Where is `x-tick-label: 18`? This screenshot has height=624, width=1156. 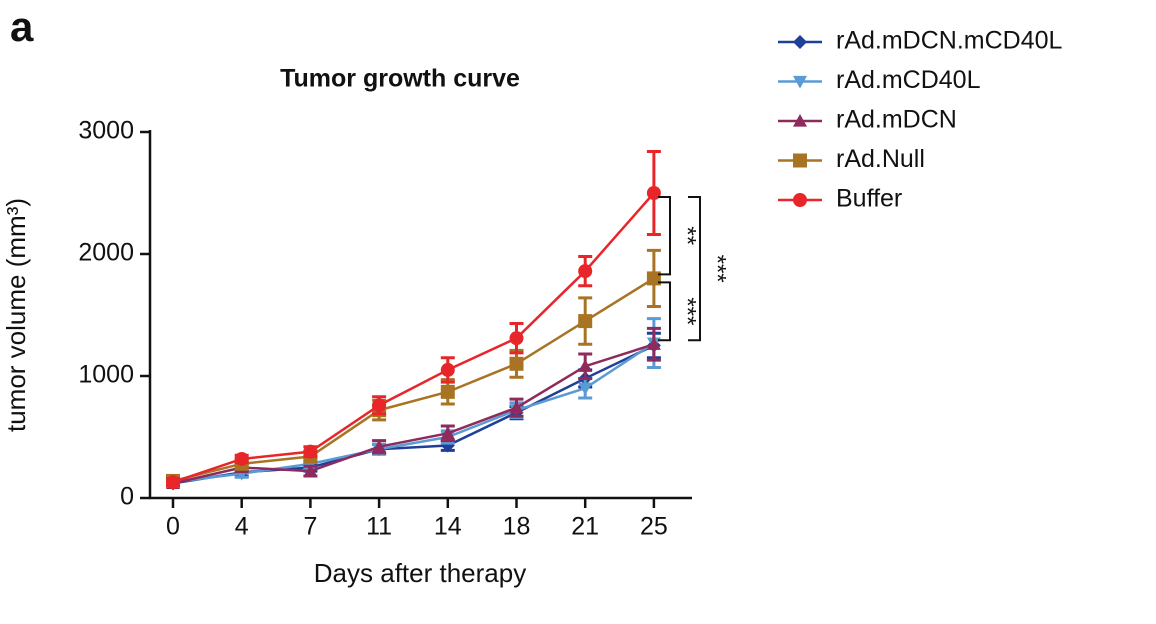
x-tick-label: 18 is located at coordinates (517, 527).